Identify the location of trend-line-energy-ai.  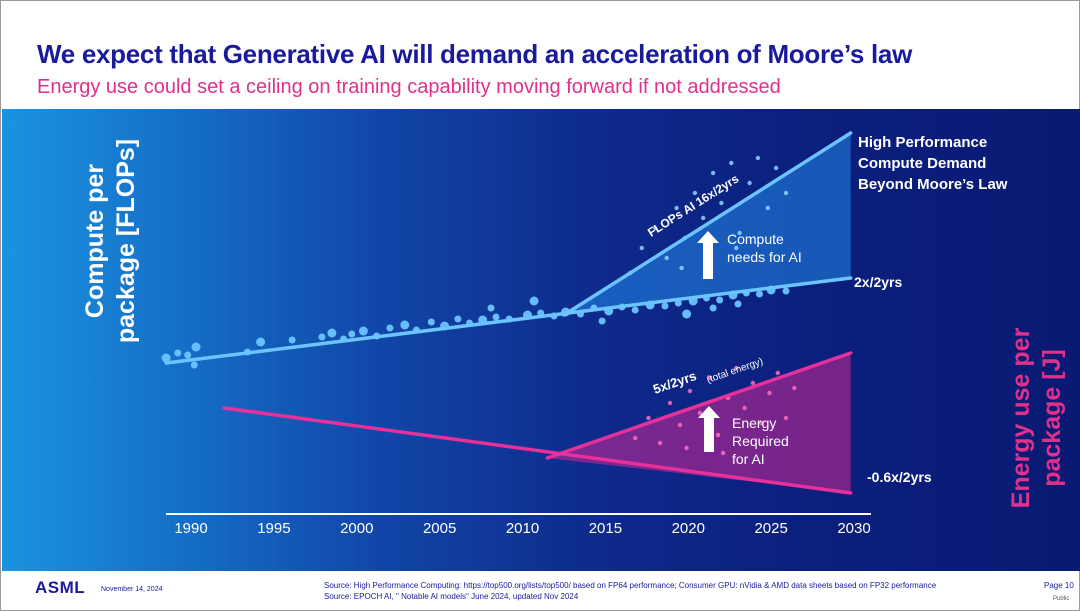
(699, 405).